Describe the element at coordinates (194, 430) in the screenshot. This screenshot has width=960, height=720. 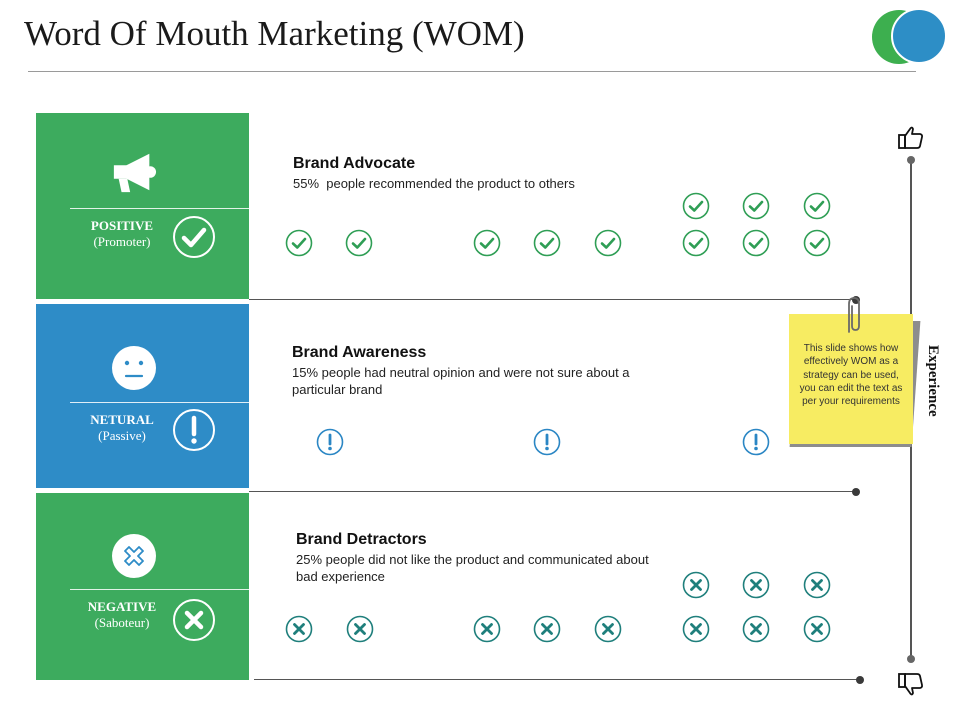
I see `exclamation-icon` at that location.